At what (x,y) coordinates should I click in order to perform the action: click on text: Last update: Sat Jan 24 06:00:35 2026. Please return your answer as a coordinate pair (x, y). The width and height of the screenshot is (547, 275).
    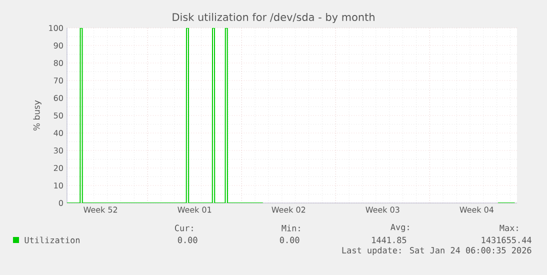
    Looking at the image, I should click on (437, 251).